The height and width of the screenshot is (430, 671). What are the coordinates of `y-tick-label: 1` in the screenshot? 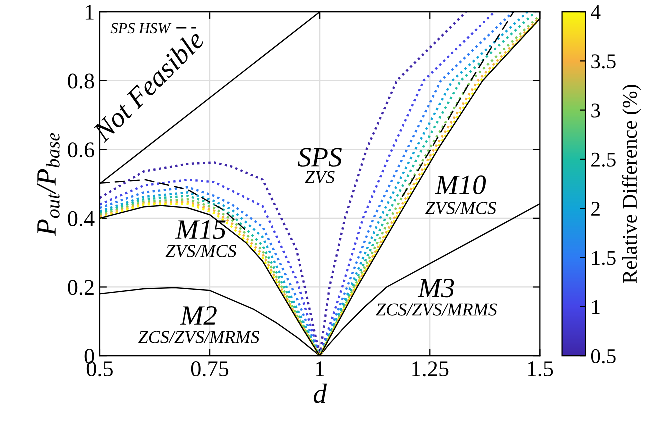 It's located at (90, 12).